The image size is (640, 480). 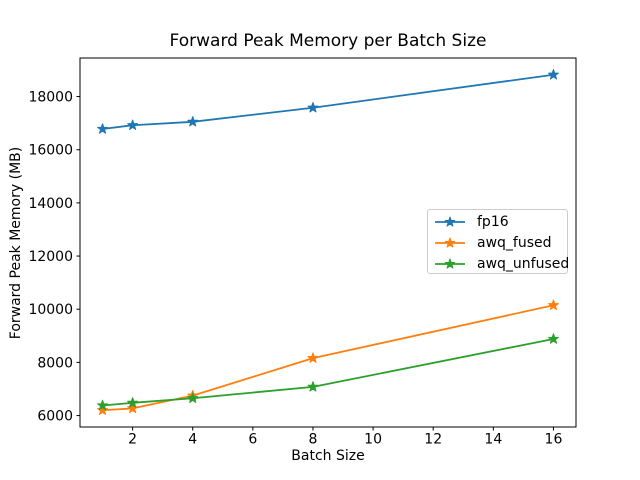 I want to click on x-tick-label: 6, so click(x=252, y=440).